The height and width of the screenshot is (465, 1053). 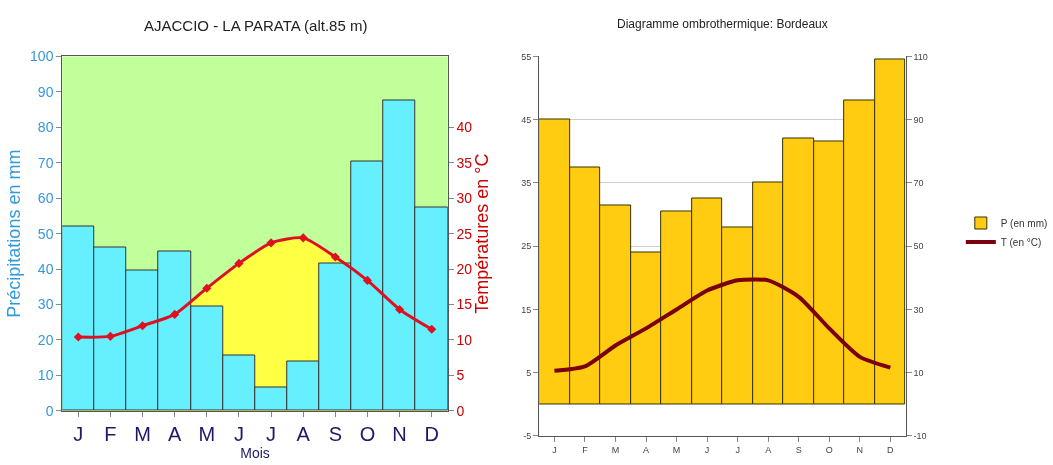 I want to click on y-tick-label: -5, so click(x=527, y=436).